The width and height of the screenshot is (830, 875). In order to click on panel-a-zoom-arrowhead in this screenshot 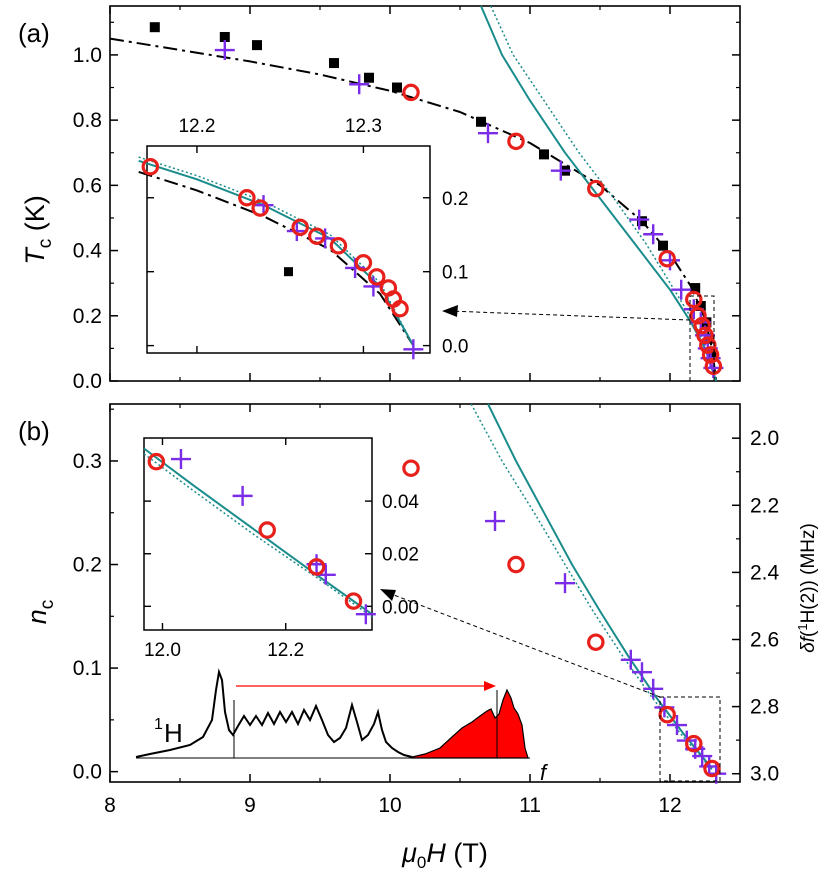, I will do `click(450, 311)`.